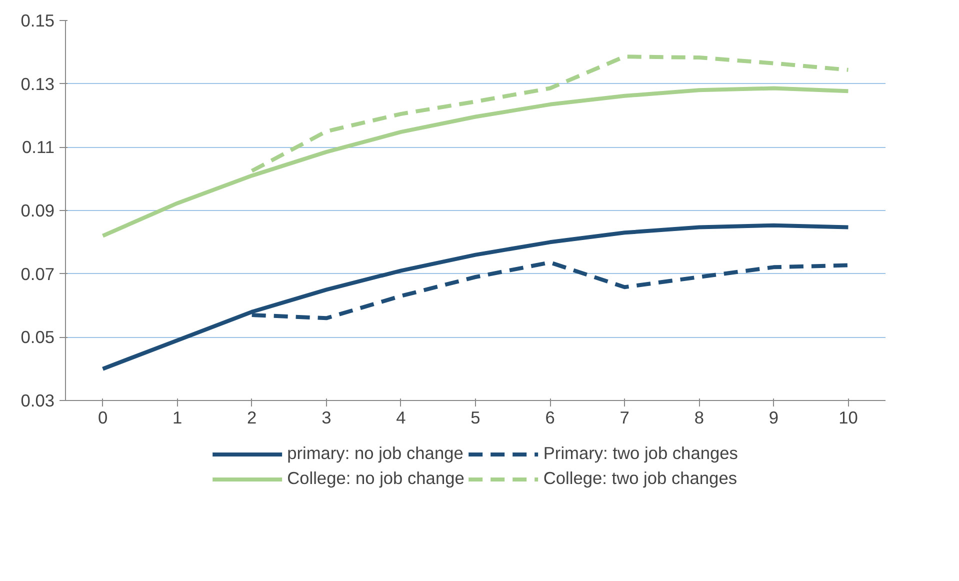 This screenshot has height=581, width=959. I want to click on x-tick-label: 9, so click(773, 418).